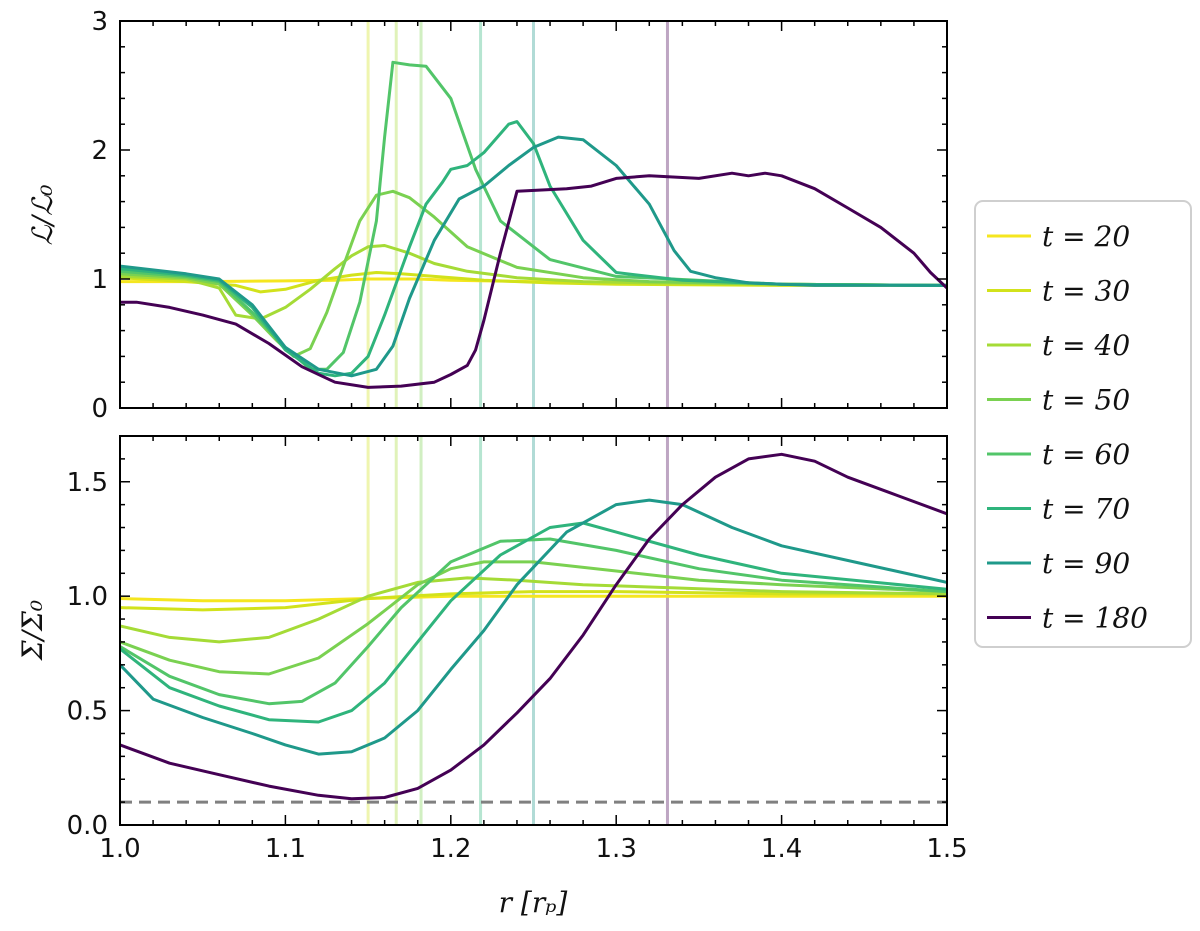 This screenshot has height=931, width=1200. What do you see at coordinates (87, 483) in the screenshot?
I see `bottom-ytick-label: 1.5` at bounding box center [87, 483].